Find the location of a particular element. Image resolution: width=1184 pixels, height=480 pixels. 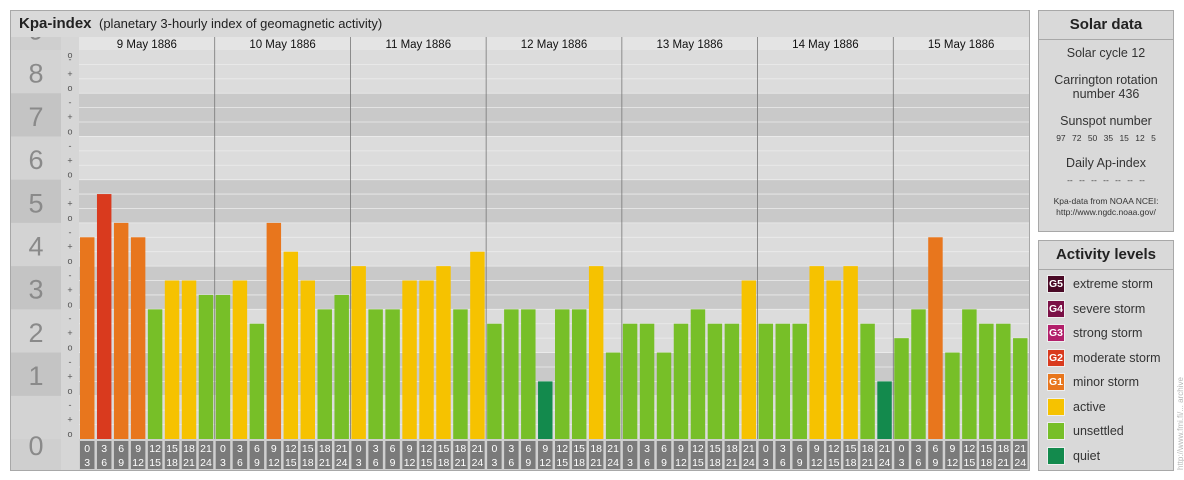

day-label: 12 May 1886 is located at coordinates (554, 45).